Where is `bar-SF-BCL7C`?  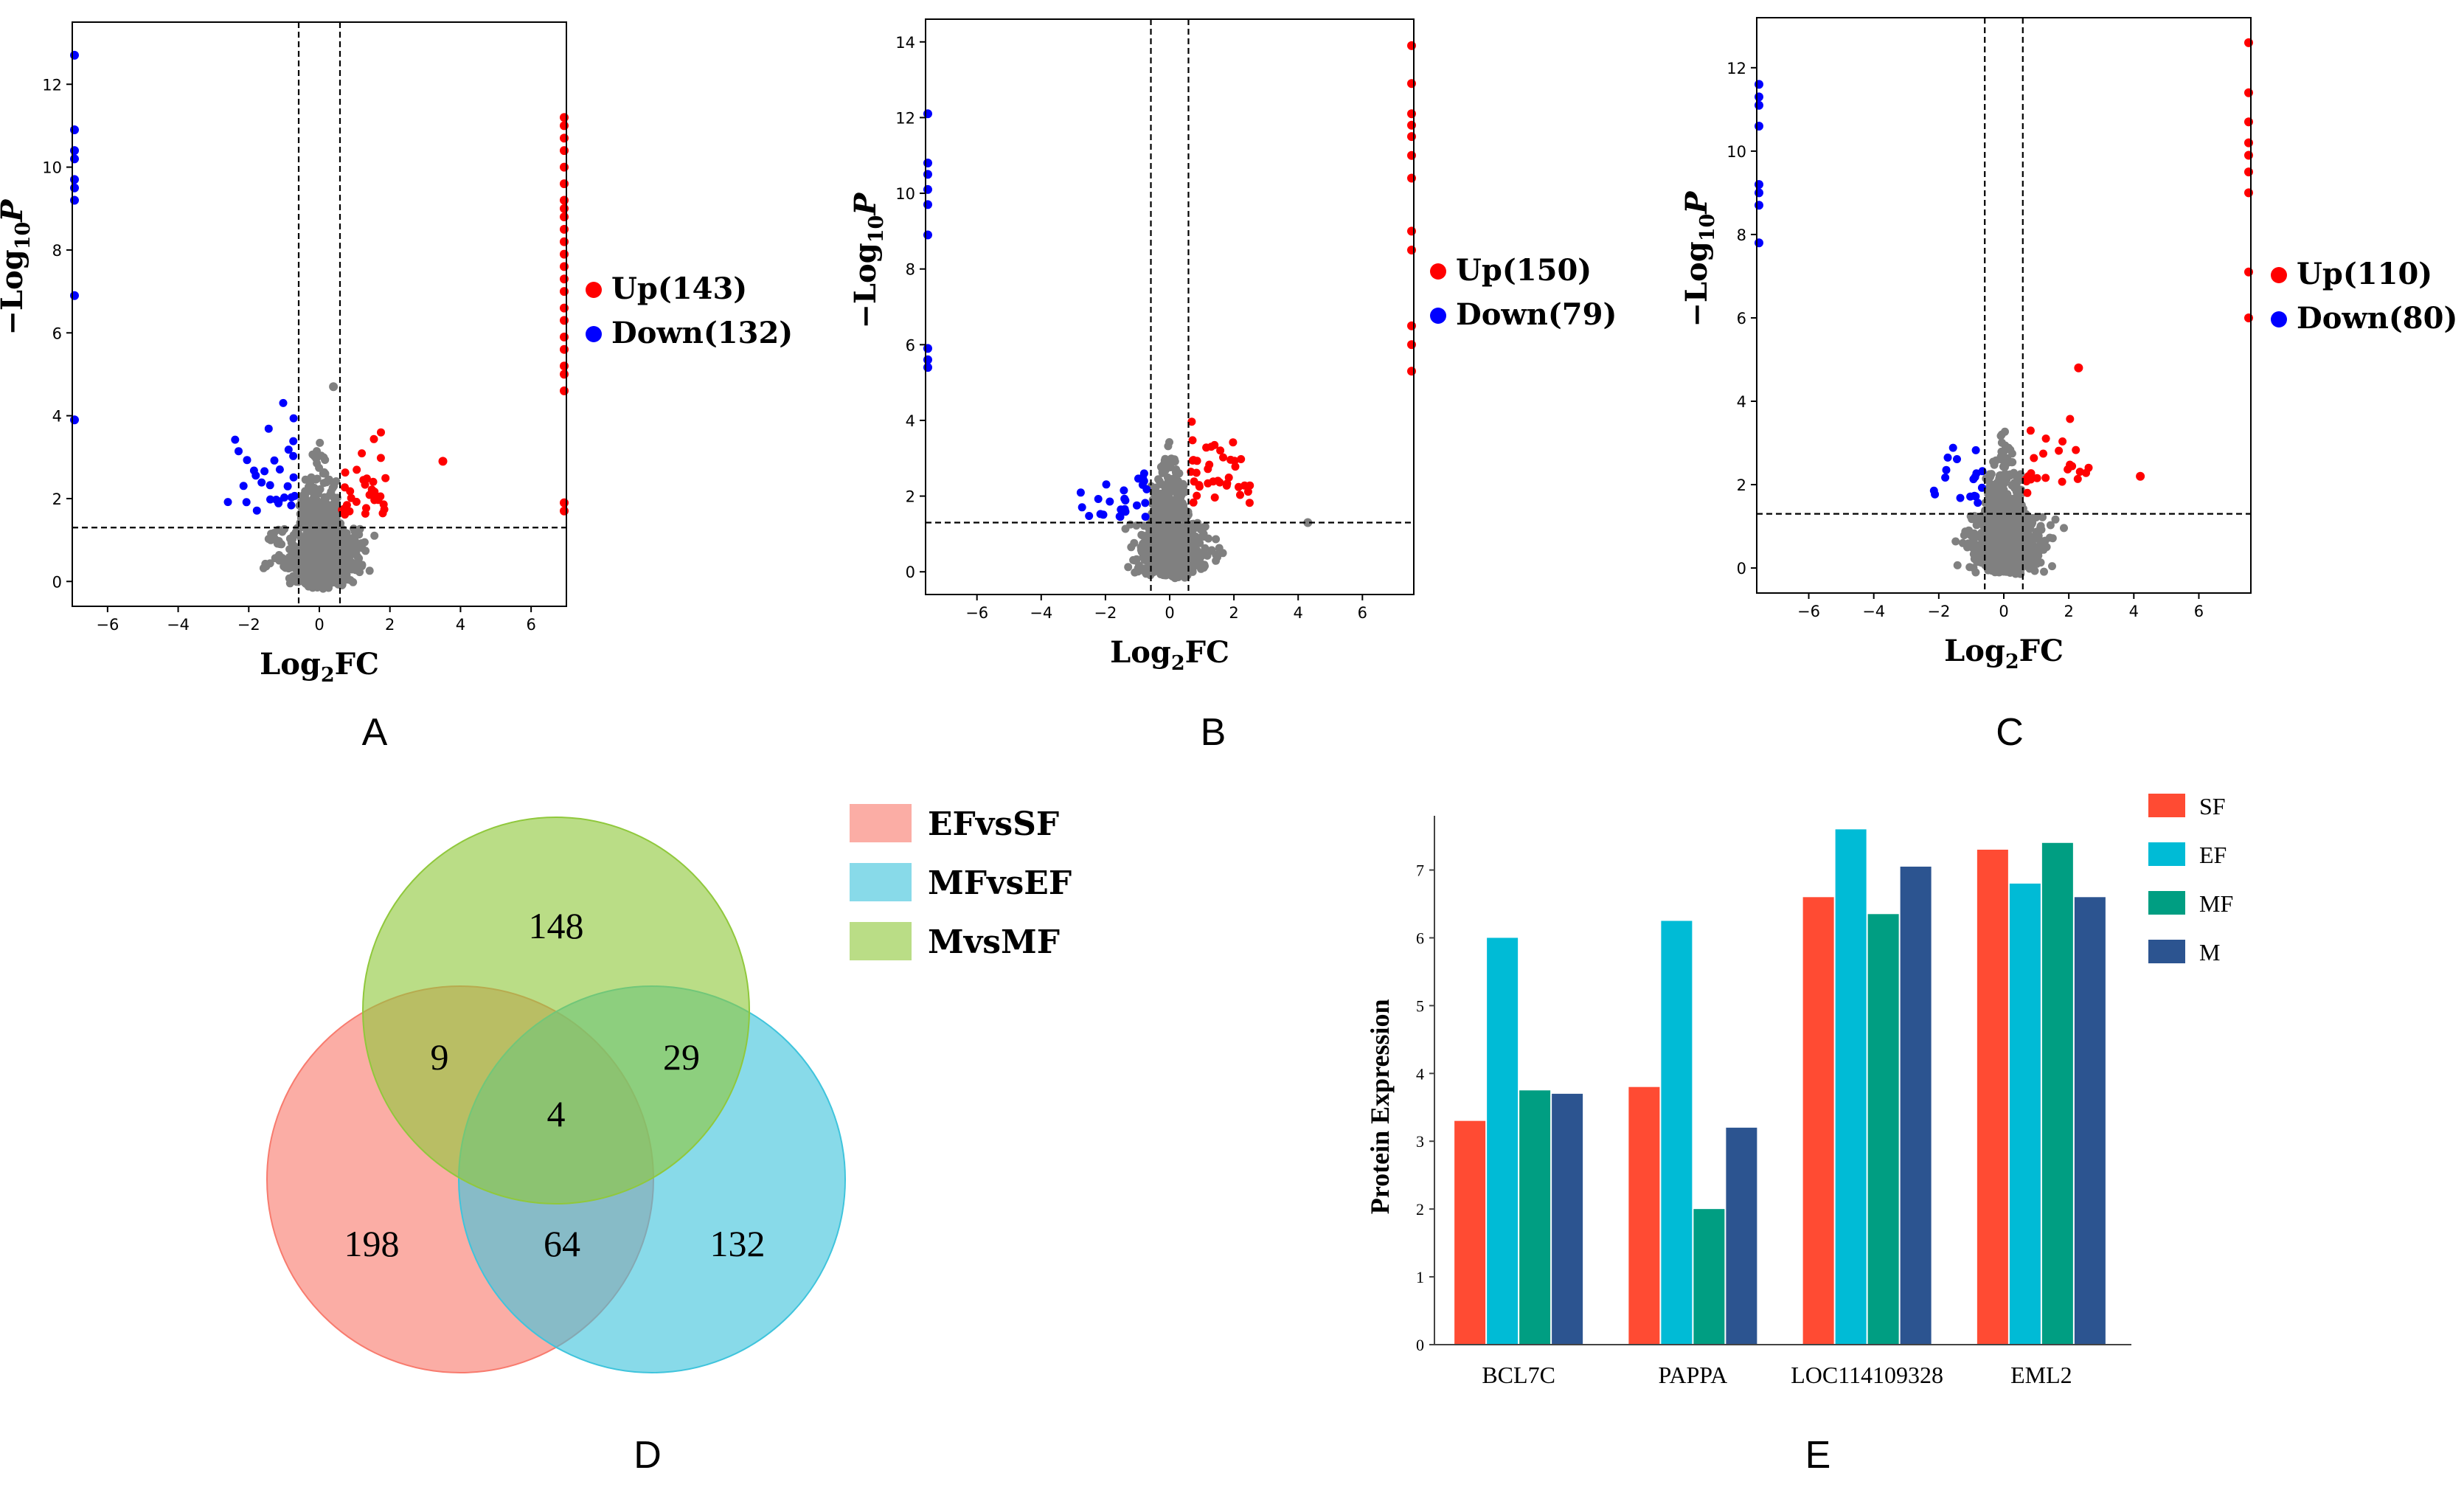 bar-SF-BCL7C is located at coordinates (1470, 1232).